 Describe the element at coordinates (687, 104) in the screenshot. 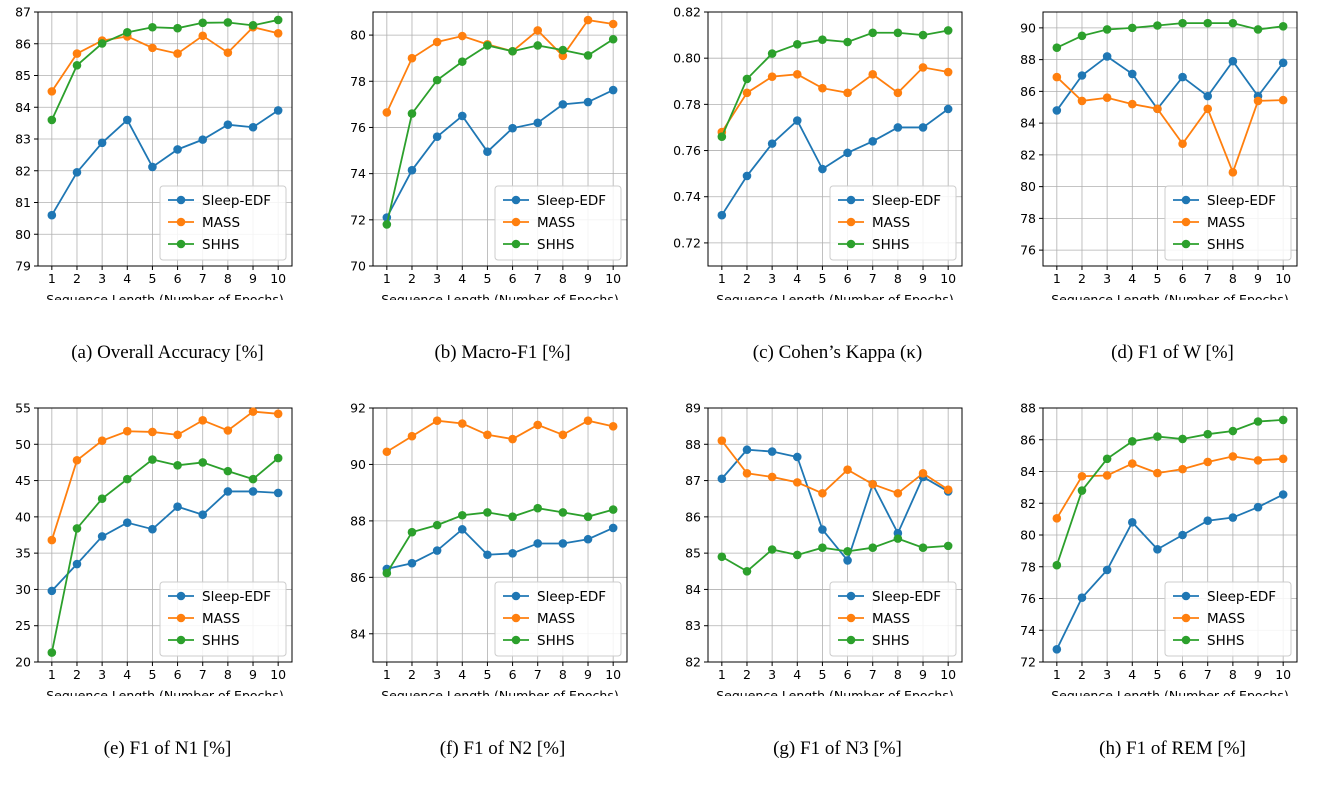

I see `y-tick-label: 0.78` at that location.